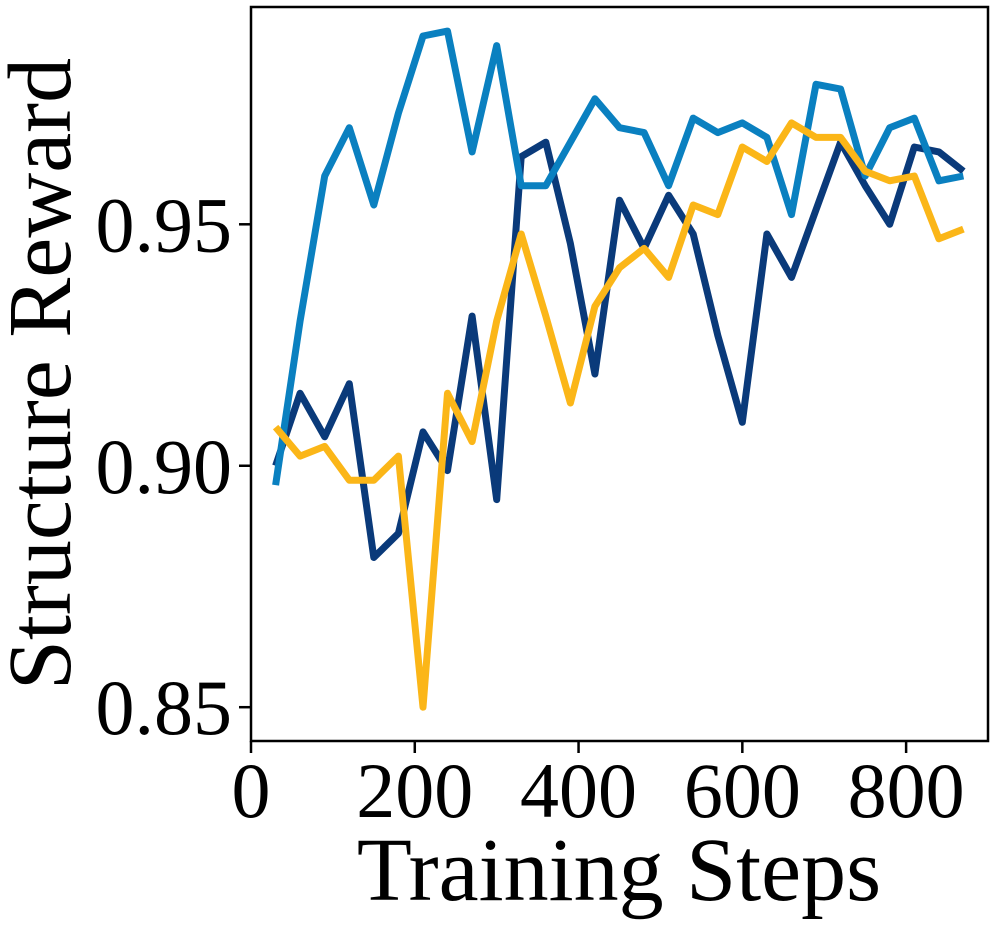  I want to click on x-tick-label: 600, so click(742, 790).